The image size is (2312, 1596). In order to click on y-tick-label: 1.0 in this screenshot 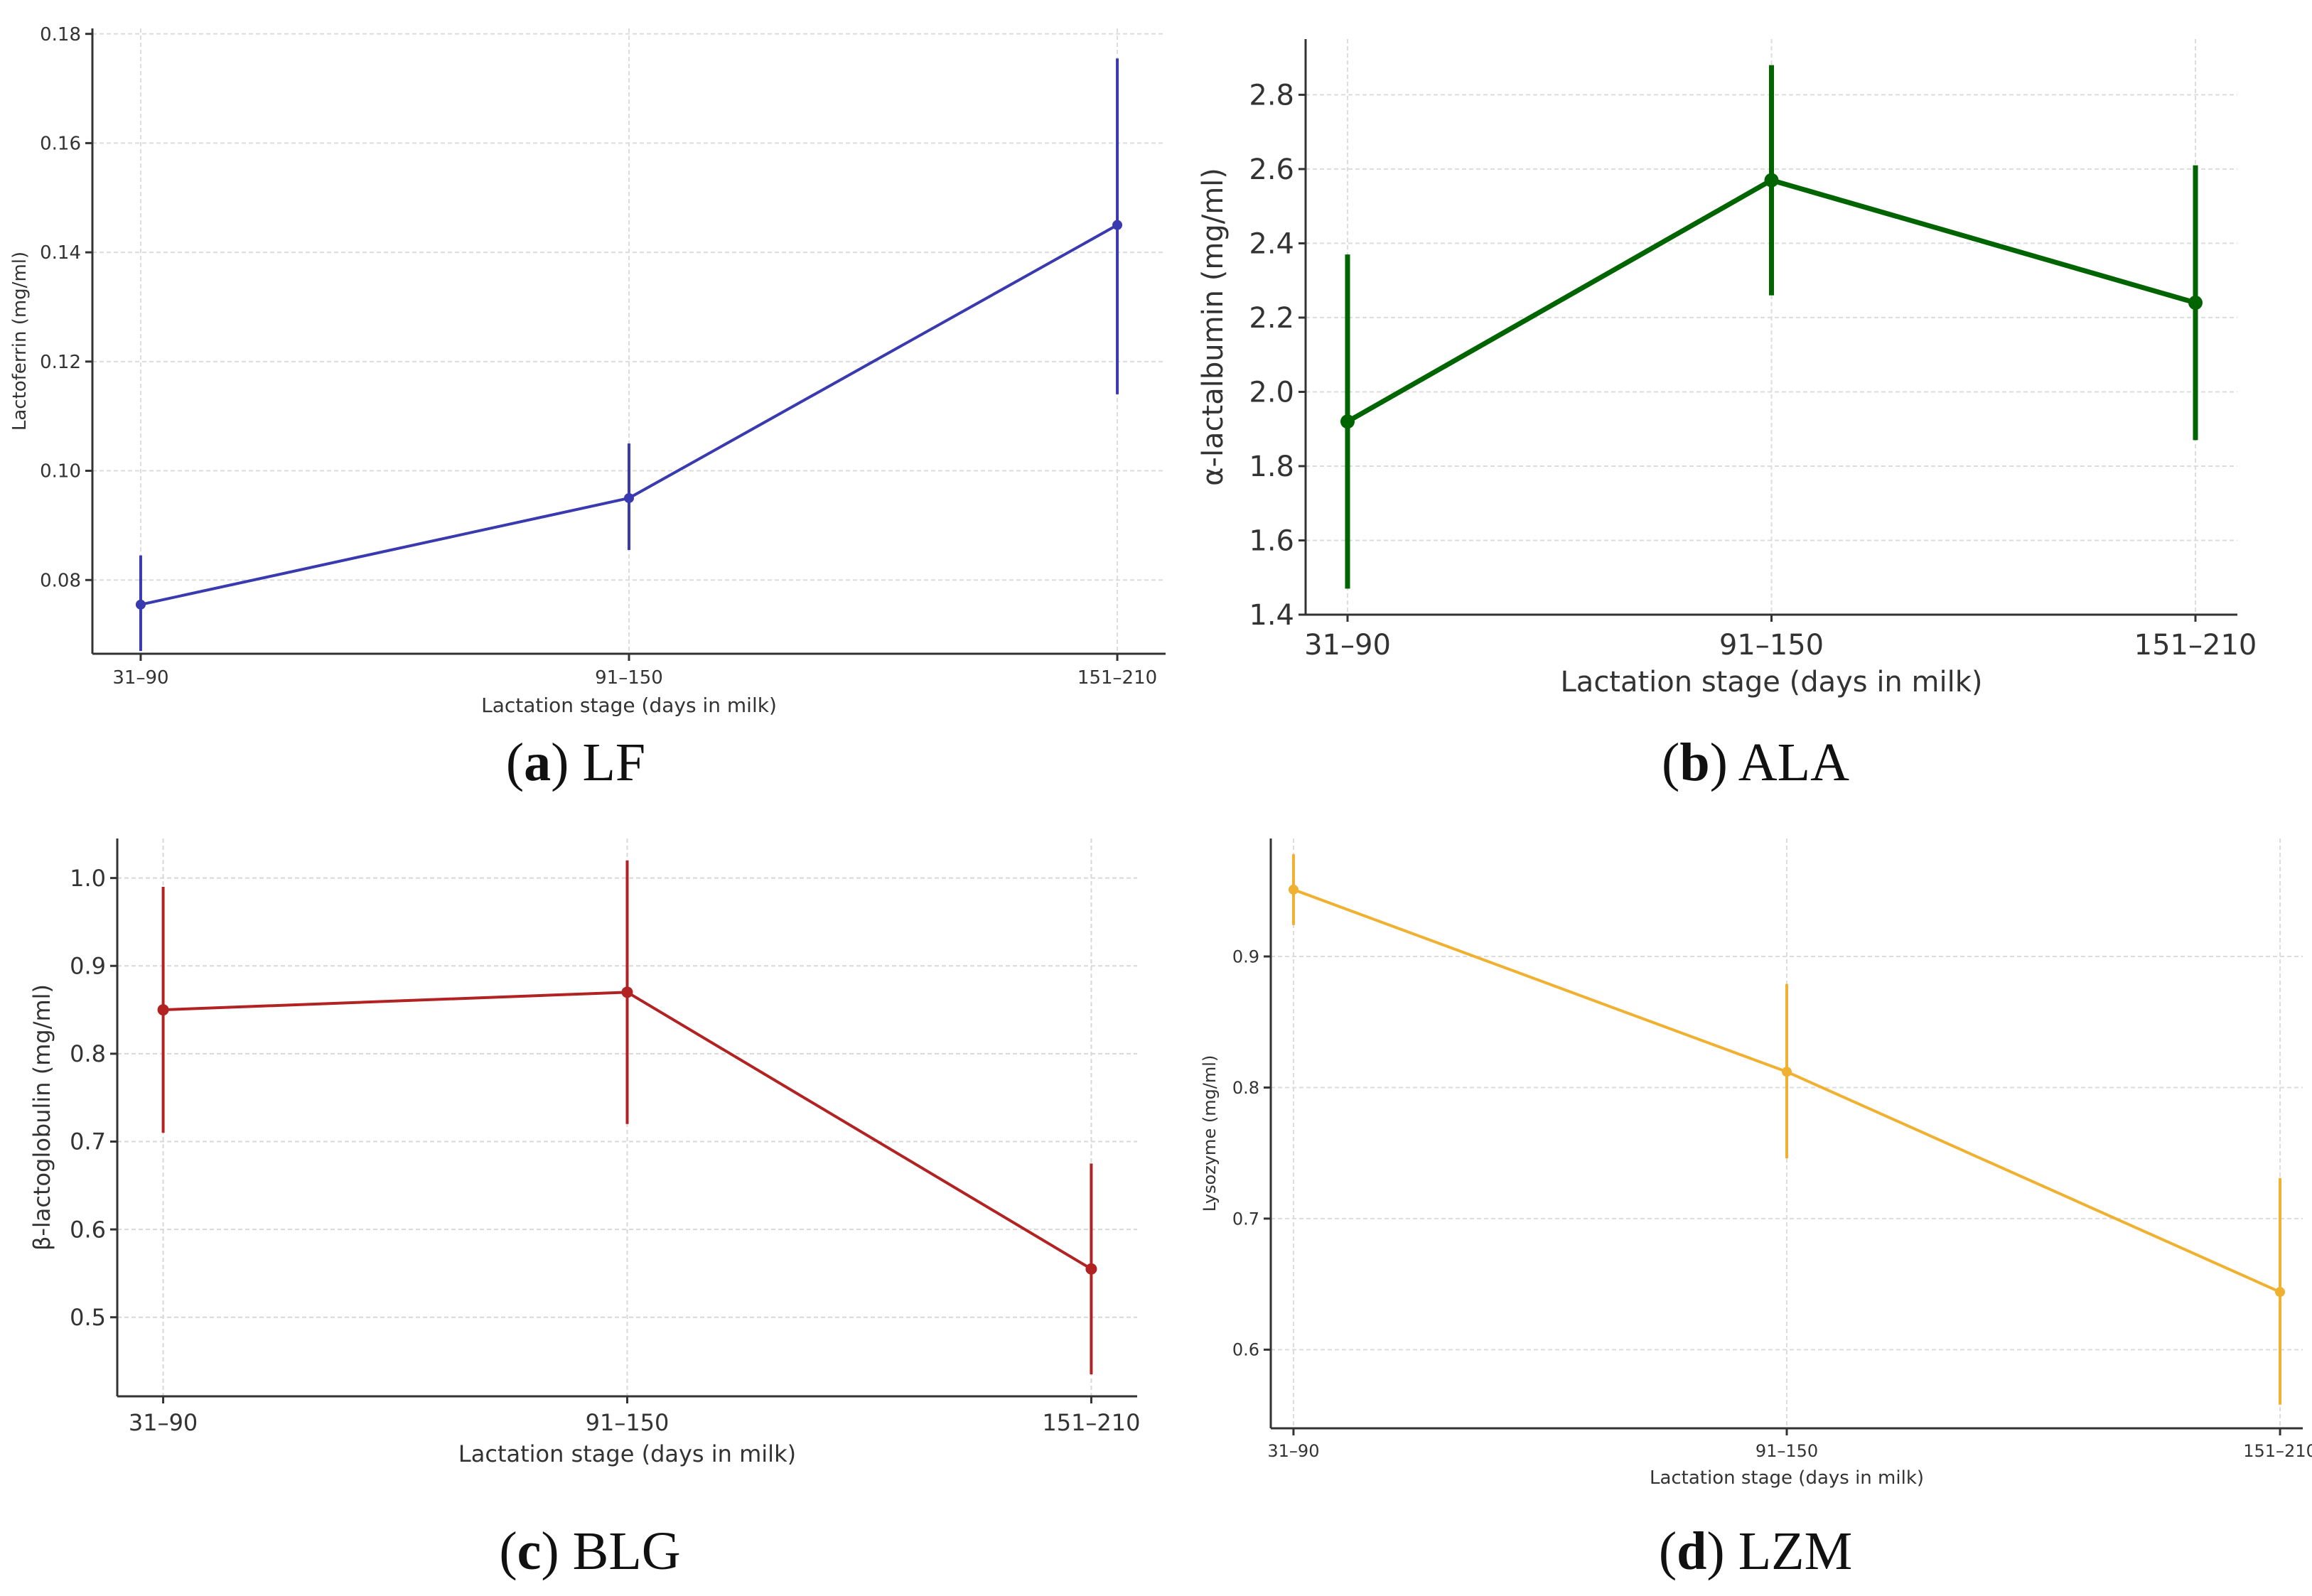, I will do `click(88, 878)`.